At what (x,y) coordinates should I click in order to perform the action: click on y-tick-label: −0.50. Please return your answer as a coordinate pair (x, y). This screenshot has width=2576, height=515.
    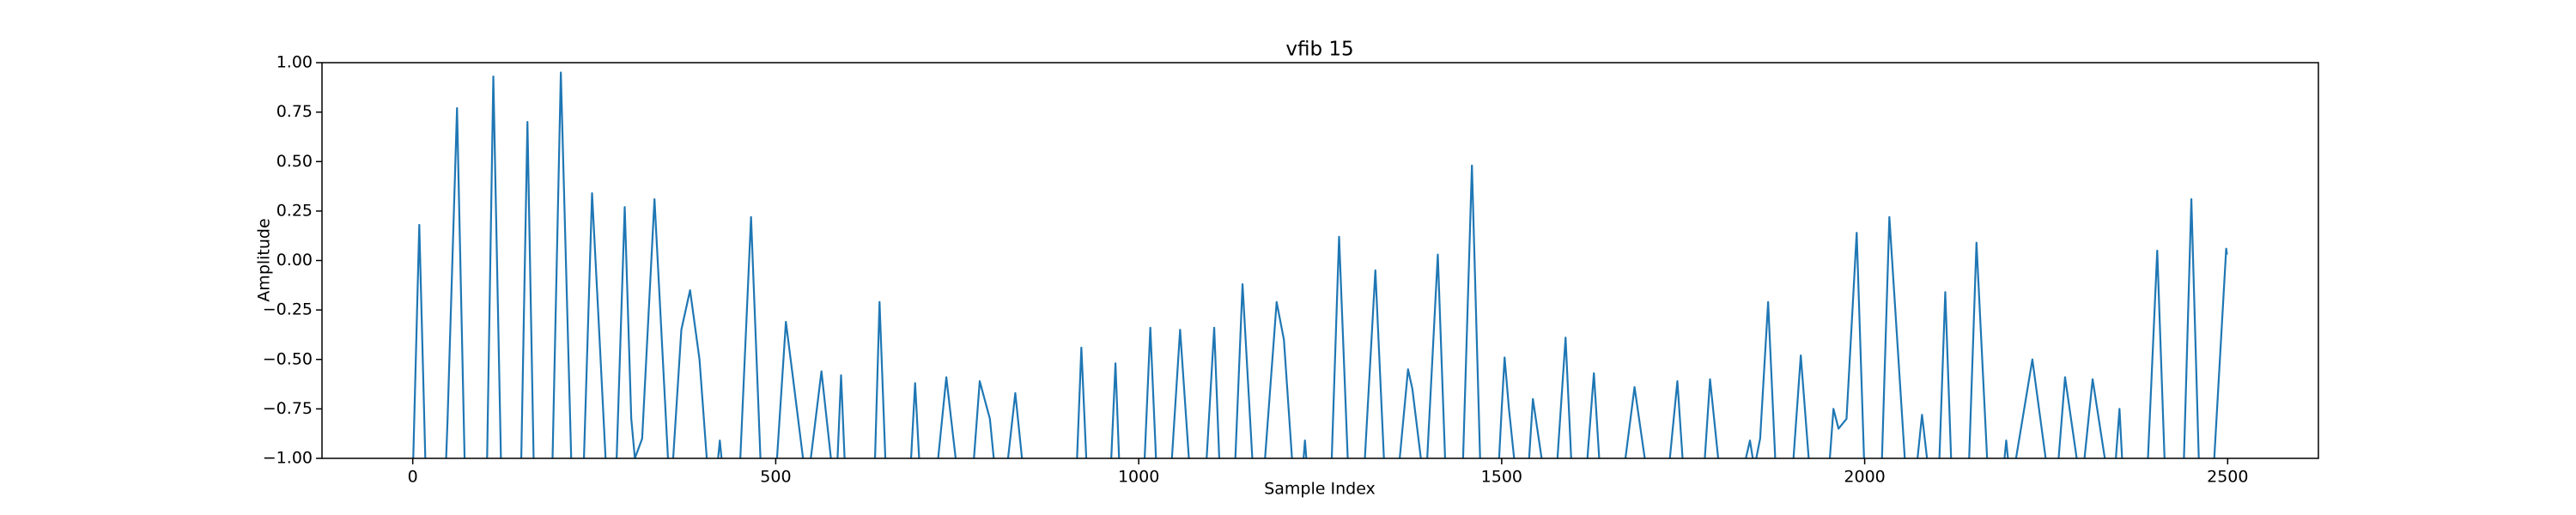
    Looking at the image, I should click on (288, 358).